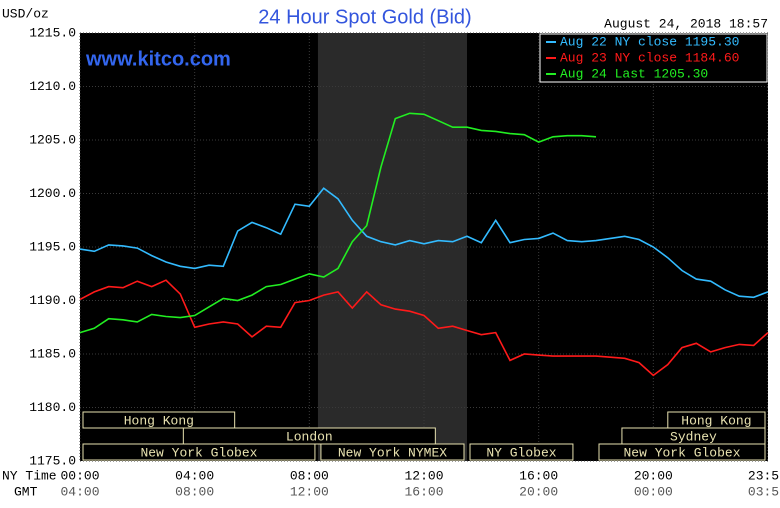 The height and width of the screenshot is (508, 780). I want to click on session-label: London, so click(309, 436).